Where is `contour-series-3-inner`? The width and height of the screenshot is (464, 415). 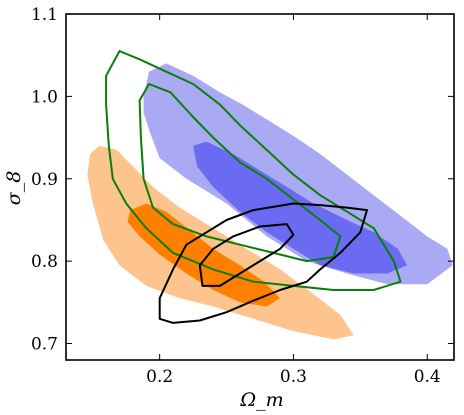
contour-series-3-inner is located at coordinates (246, 255).